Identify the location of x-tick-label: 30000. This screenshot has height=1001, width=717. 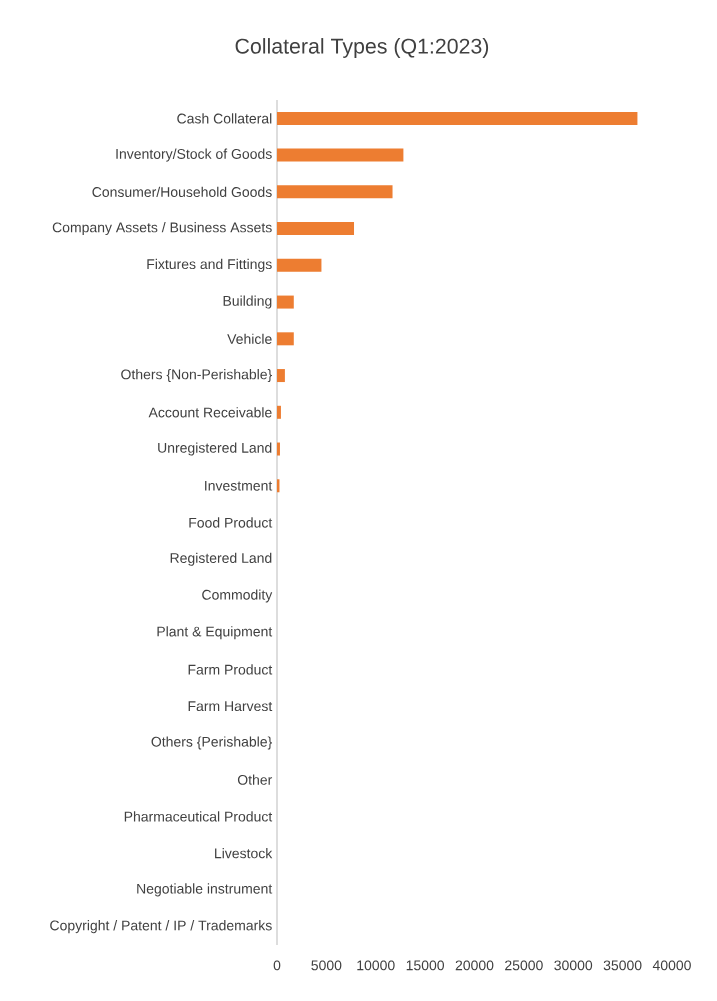
(573, 965).